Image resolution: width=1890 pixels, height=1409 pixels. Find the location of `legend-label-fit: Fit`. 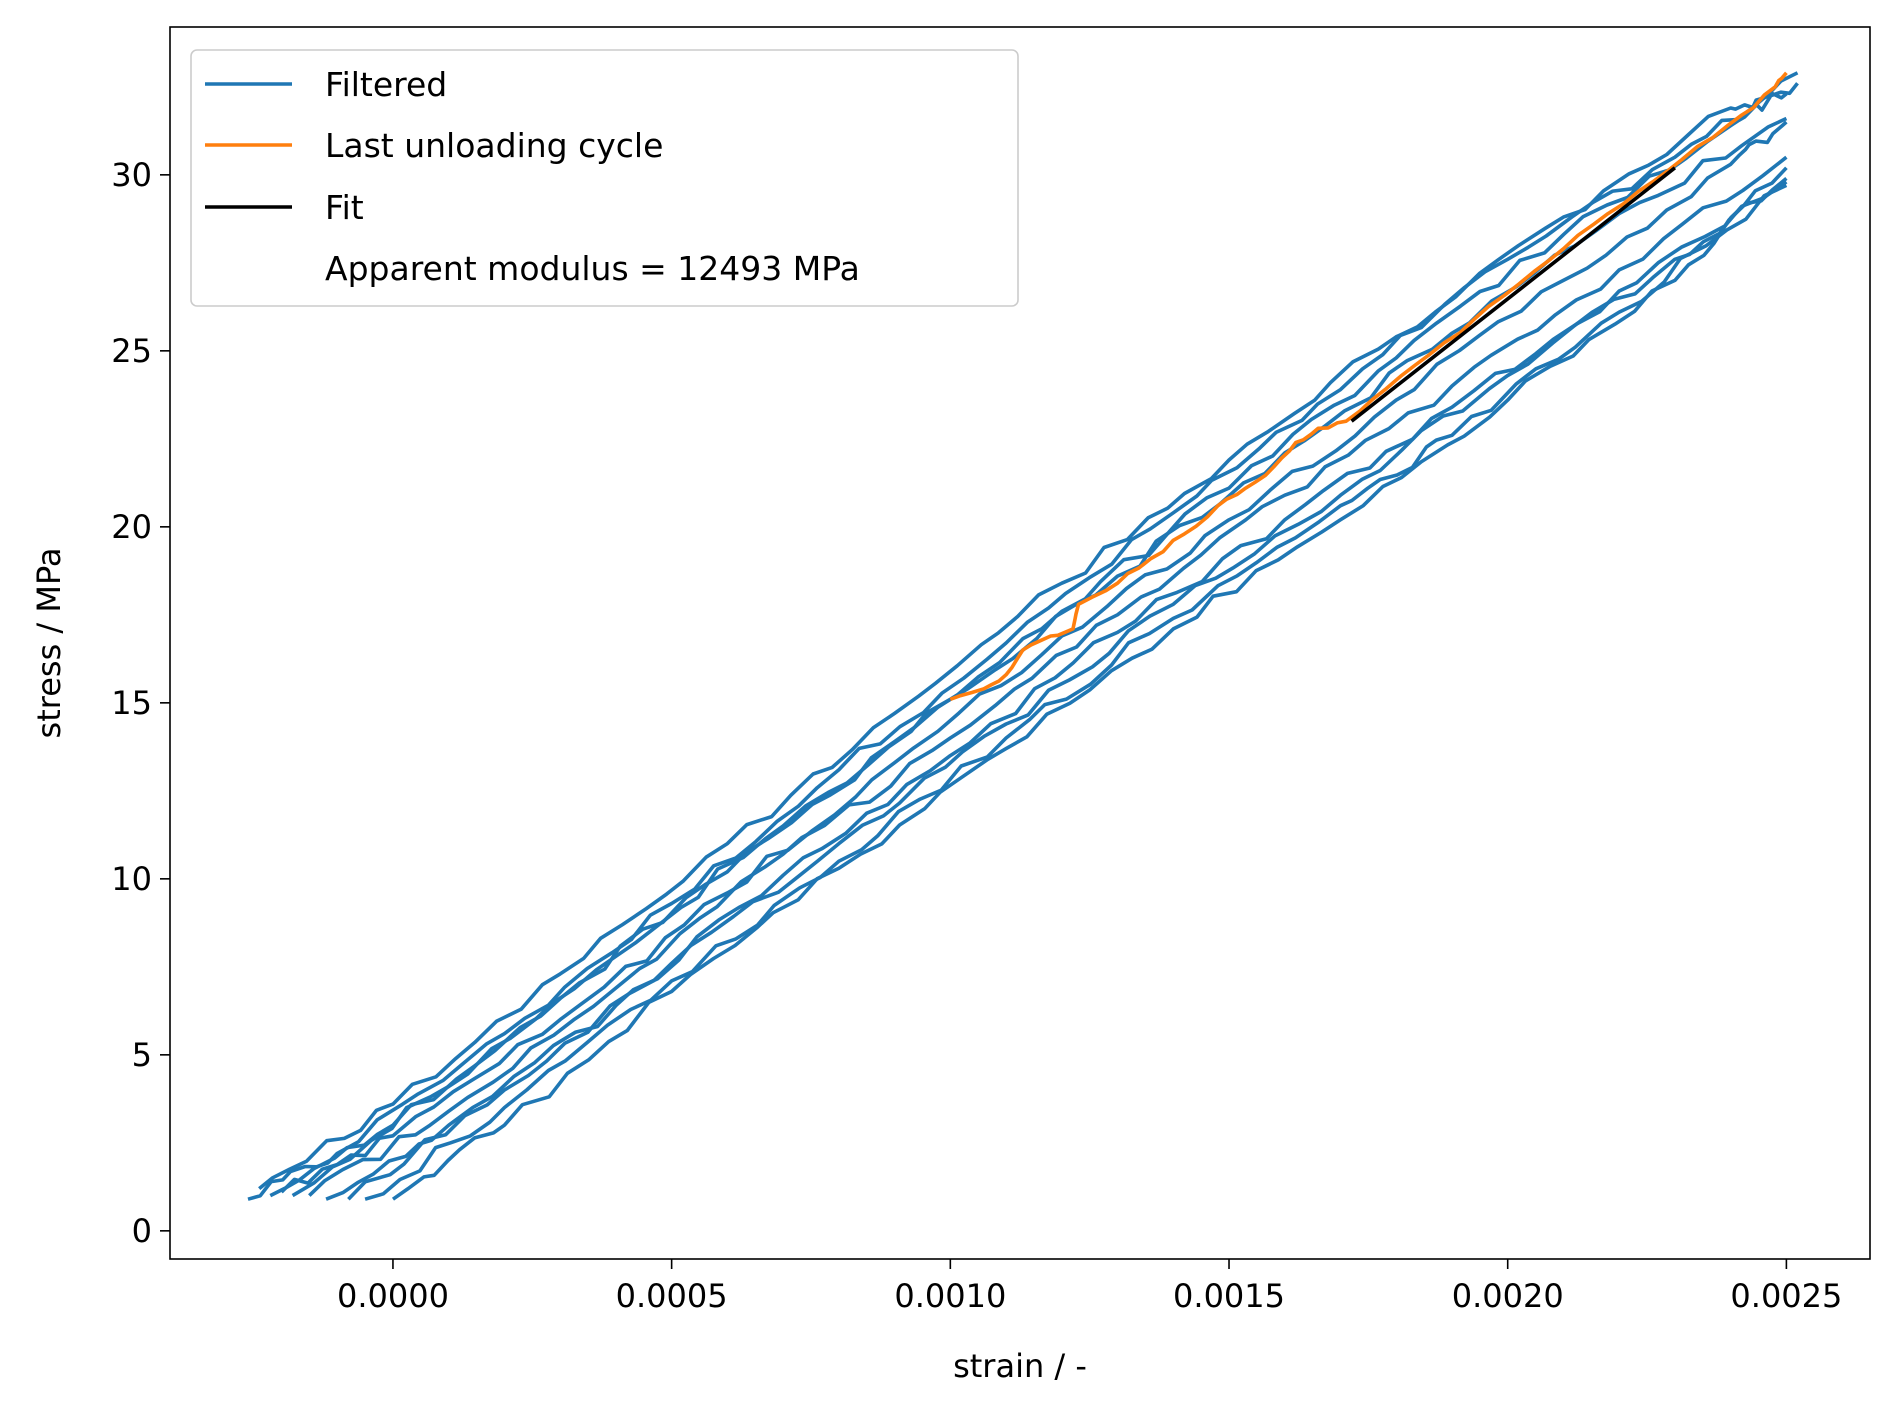

legend-label-fit: Fit is located at coordinates (344, 207).